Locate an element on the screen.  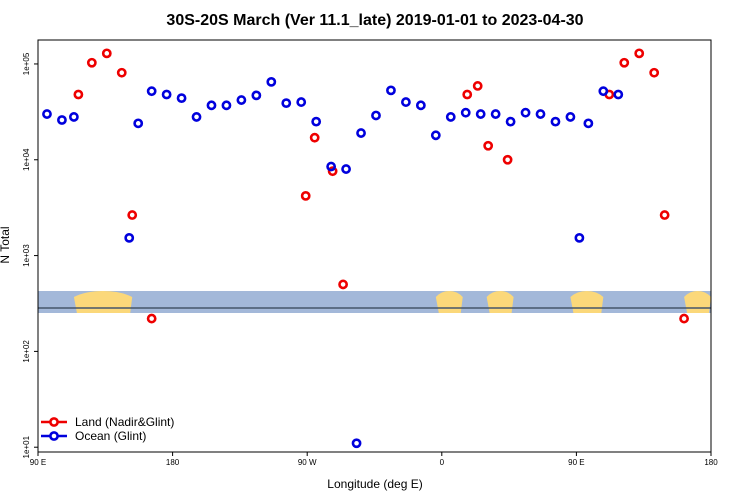
map-strip is located at coordinates (374, 302).